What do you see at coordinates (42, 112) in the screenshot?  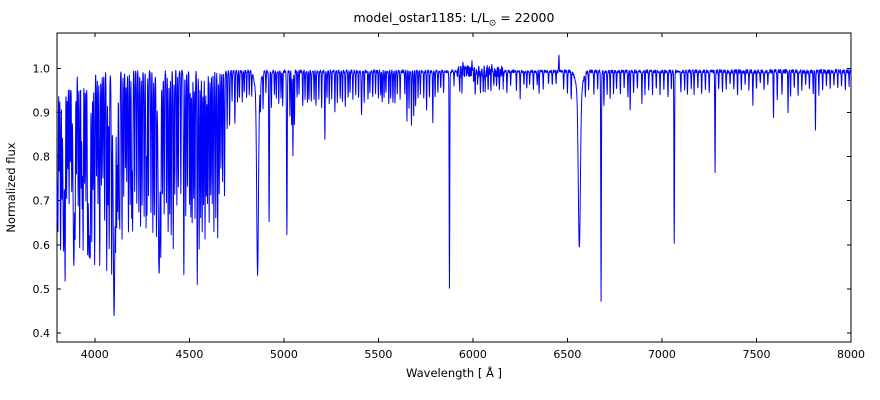 I see `y-tick-label: 0.9` at bounding box center [42, 112].